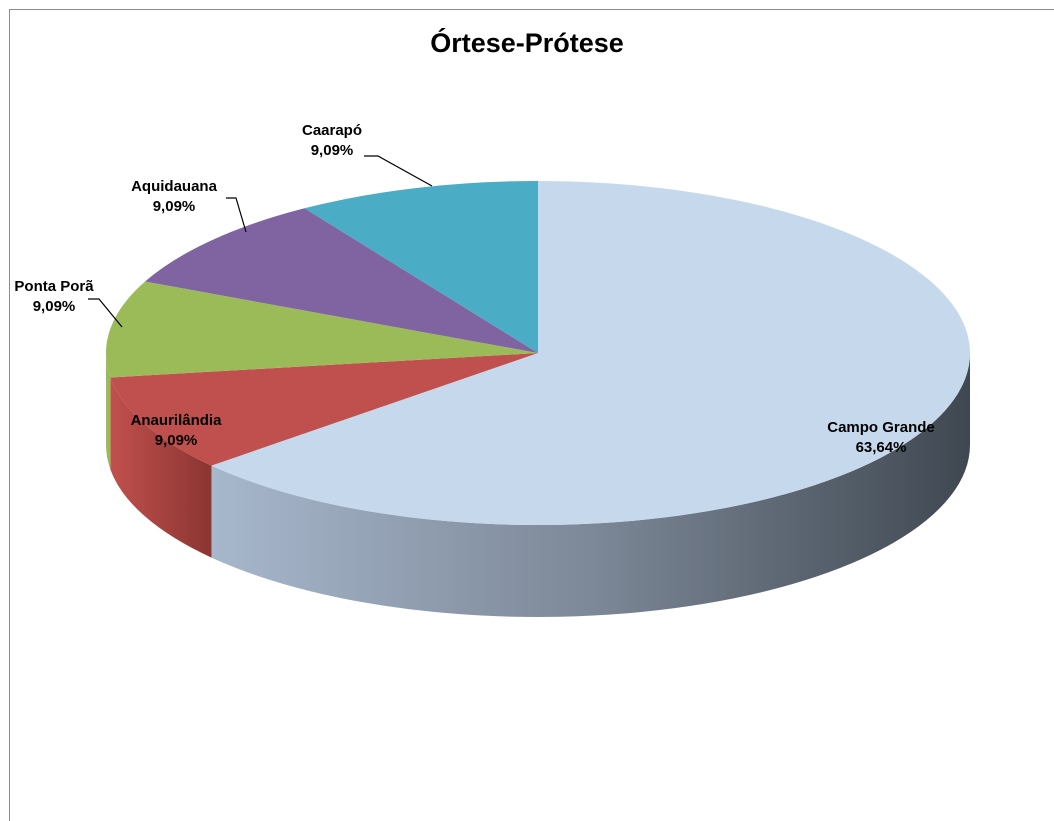 The image size is (1054, 821). I want to click on slice-label-anaurilandia: Anaurilândia, so click(177, 420).